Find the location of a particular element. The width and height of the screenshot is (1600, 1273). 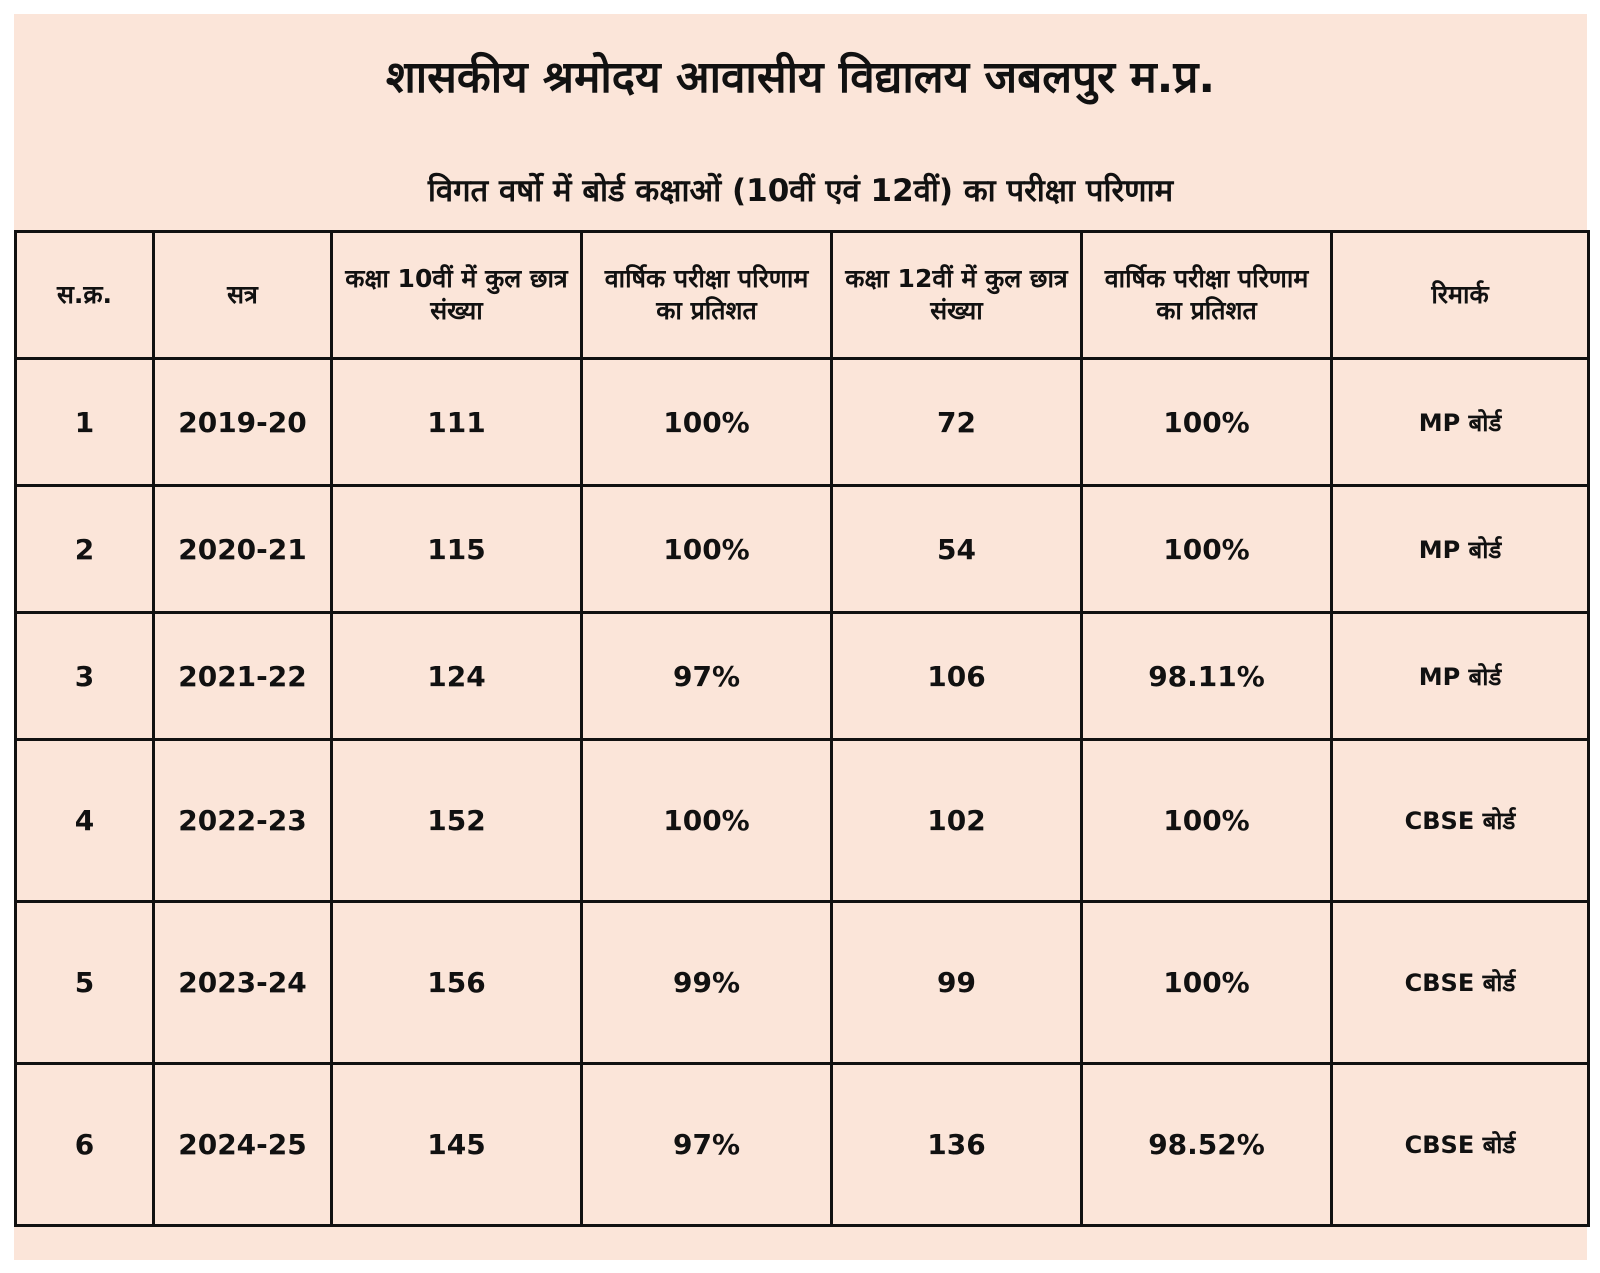

cell-class12-students: 54 is located at coordinates (956, 549).